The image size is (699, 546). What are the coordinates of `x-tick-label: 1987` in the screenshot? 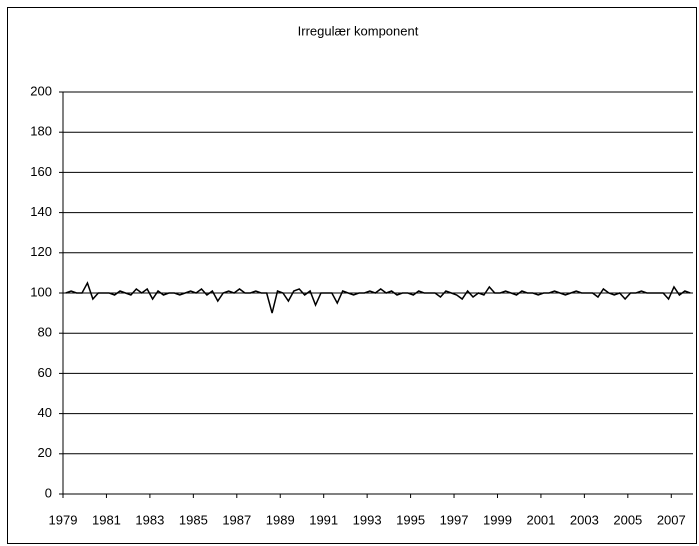 It's located at (236, 519).